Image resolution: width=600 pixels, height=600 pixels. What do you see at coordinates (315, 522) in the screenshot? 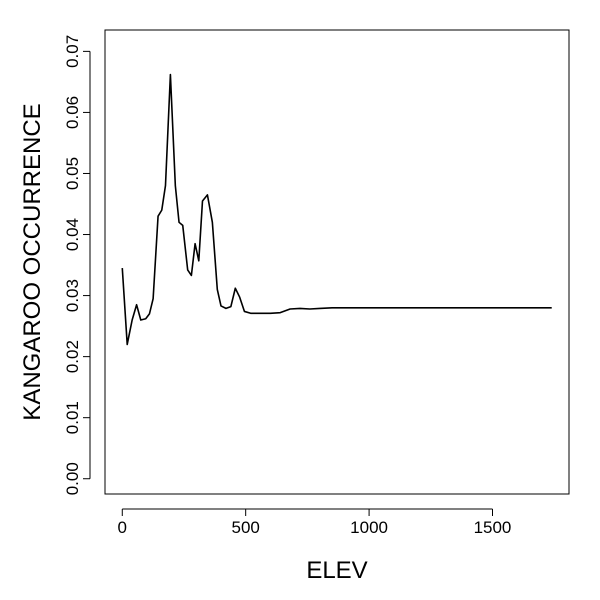
I see `x-axis: 0 500 1000 1500` at bounding box center [315, 522].